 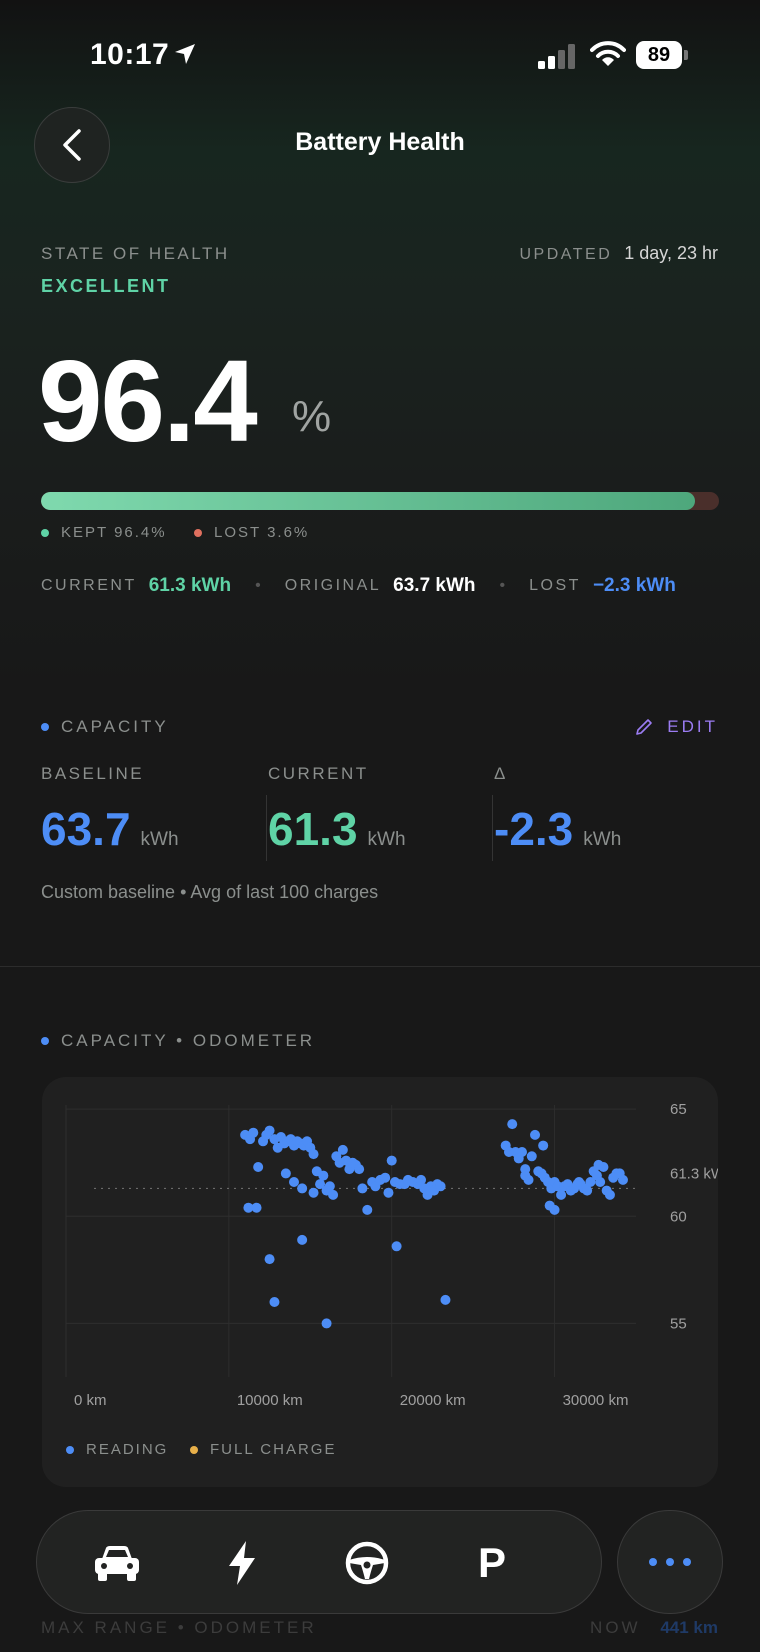 I want to click on legend-reading-label: READING, so click(x=127, y=1449).